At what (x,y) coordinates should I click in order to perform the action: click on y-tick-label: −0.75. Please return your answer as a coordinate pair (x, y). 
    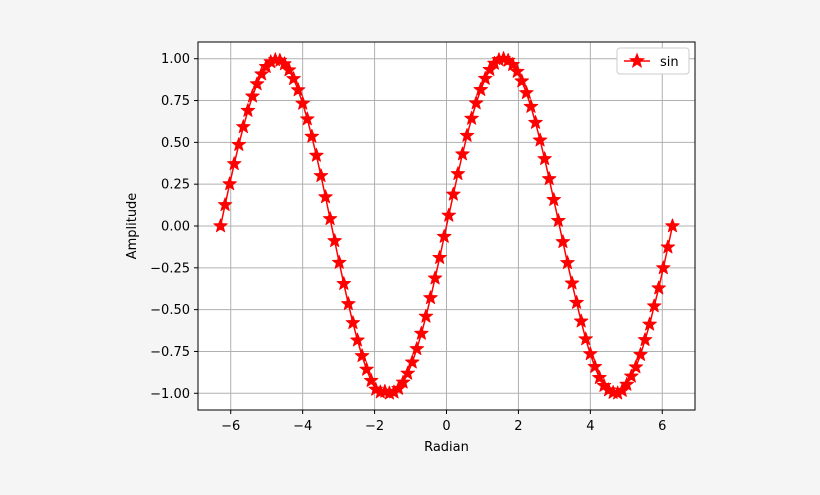
    Looking at the image, I should click on (170, 352).